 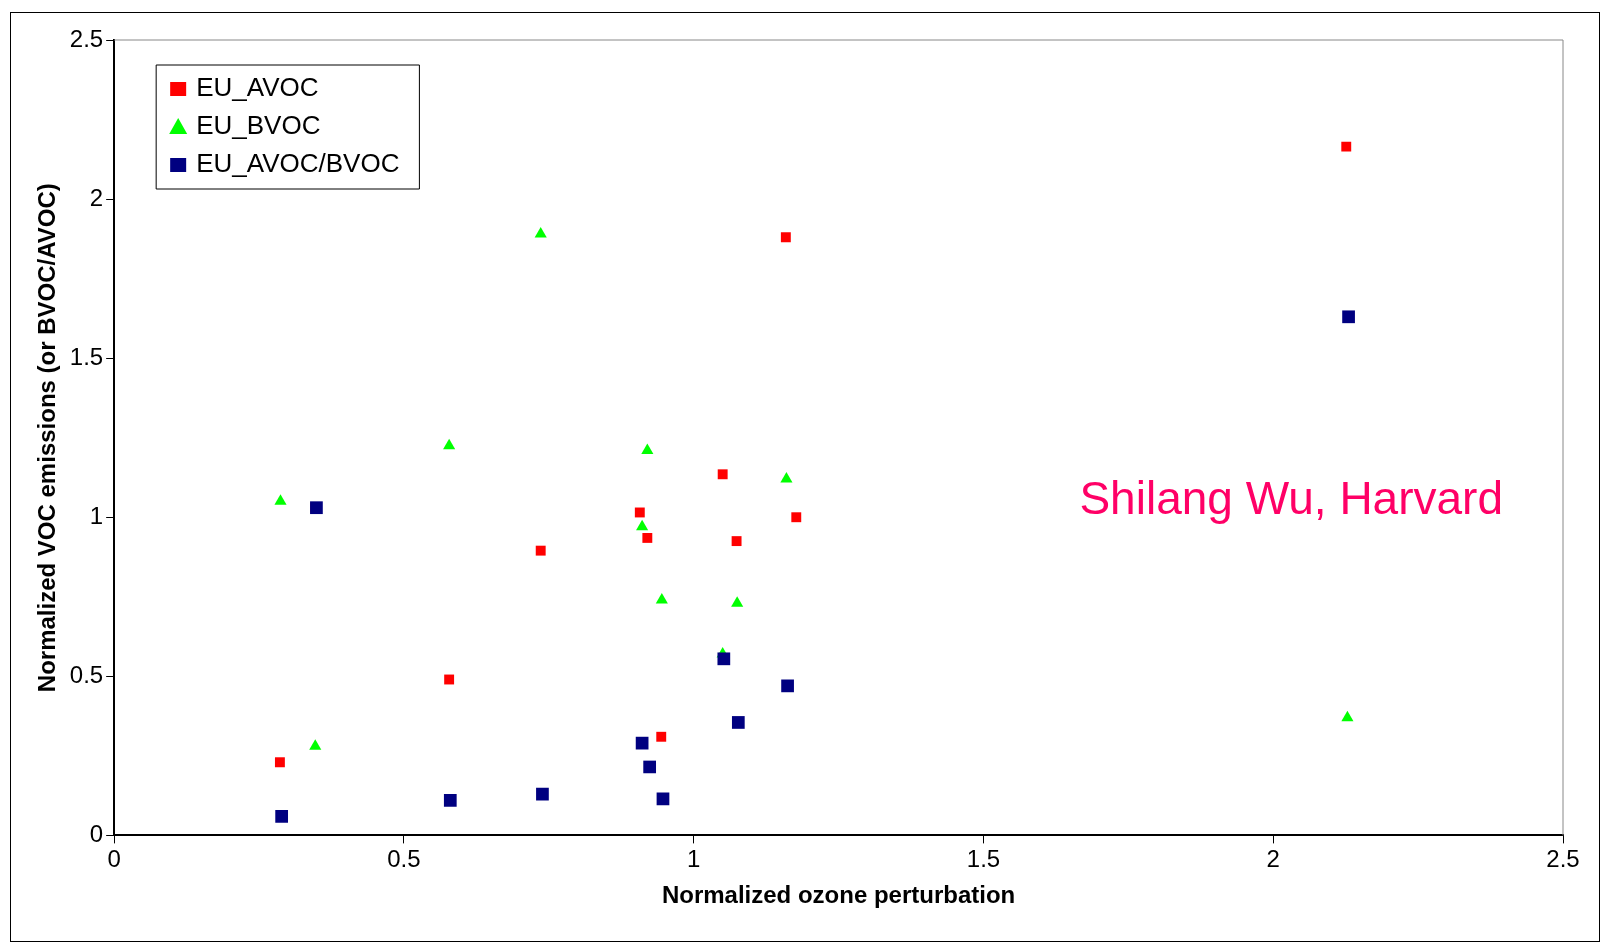 What do you see at coordinates (96, 834) in the screenshot?
I see `y-tick-label: 0` at bounding box center [96, 834].